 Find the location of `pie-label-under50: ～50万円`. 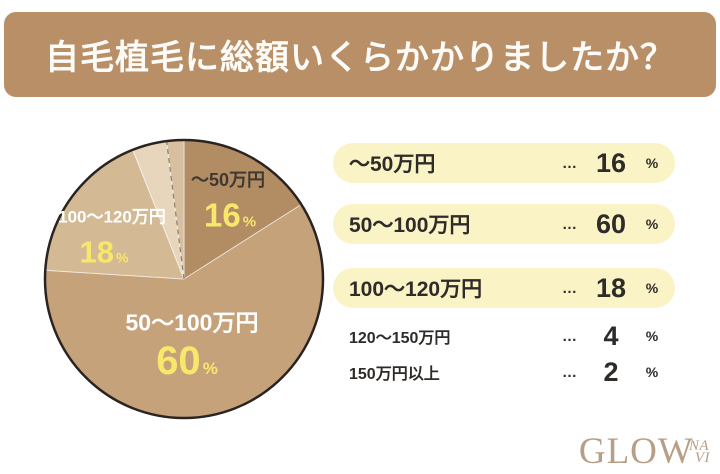

pie-label-under50: ～50万円 is located at coordinates (228, 180).